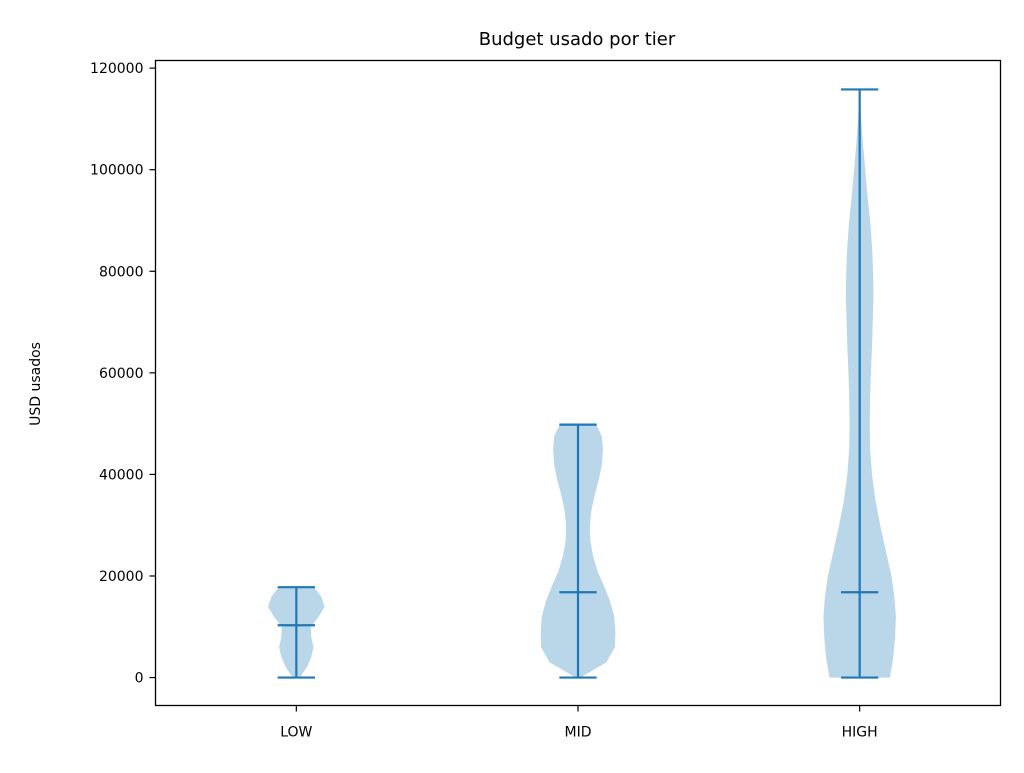 The image size is (1024, 773). Describe the element at coordinates (121, 272) in the screenshot. I see `y-tick-label: 80000` at that location.